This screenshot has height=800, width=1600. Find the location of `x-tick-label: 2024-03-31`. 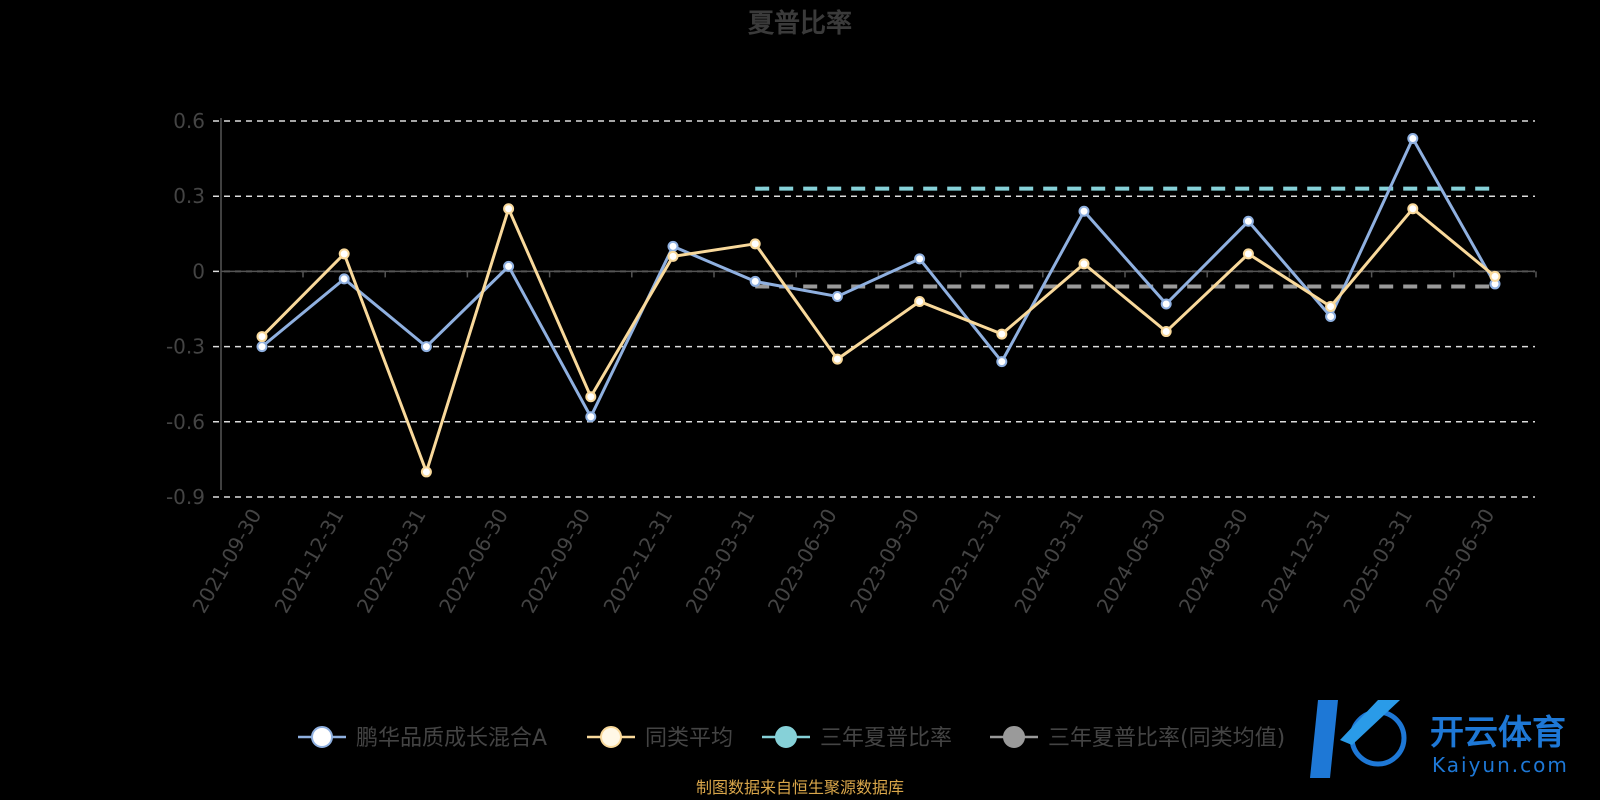

x-tick-label: 2024-03-31 is located at coordinates (1048, 561).